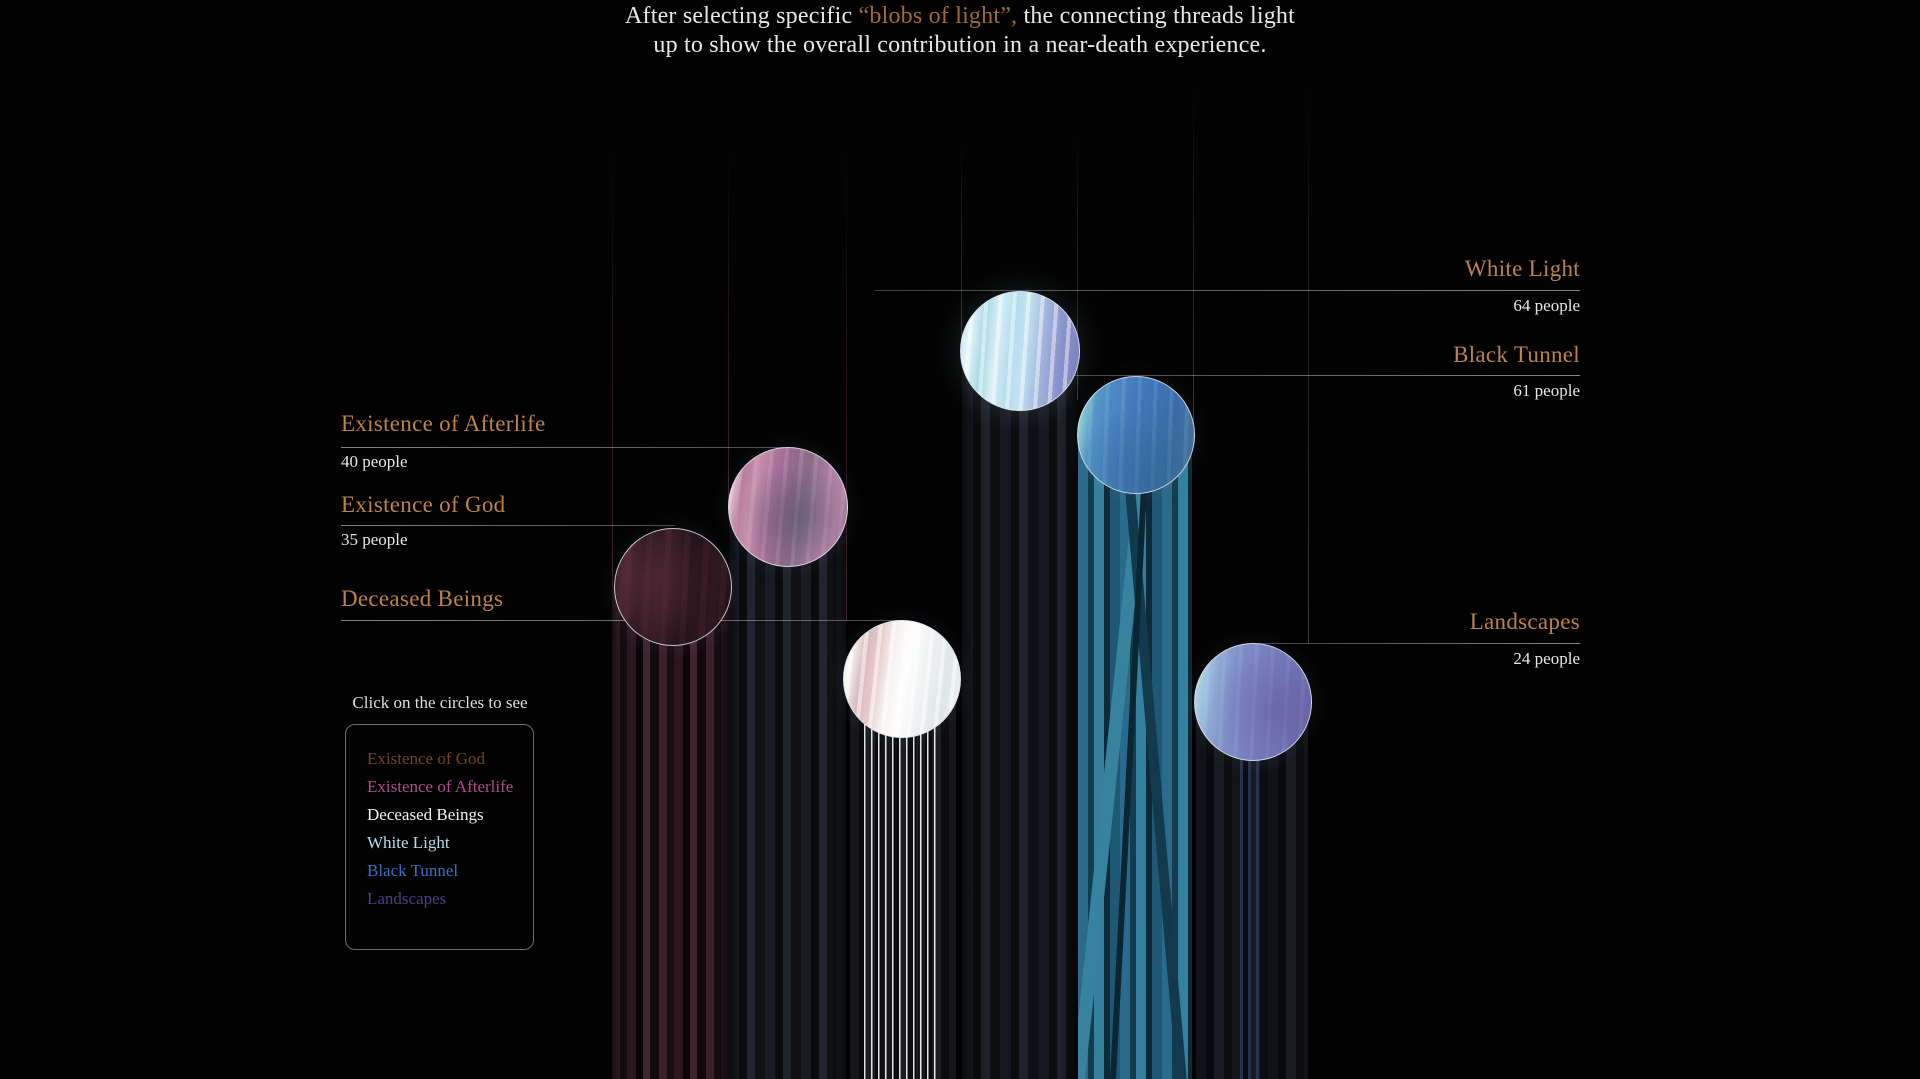 The height and width of the screenshot is (1079, 1920). I want to click on title-text: the connecting threads light, so click(1156, 16).